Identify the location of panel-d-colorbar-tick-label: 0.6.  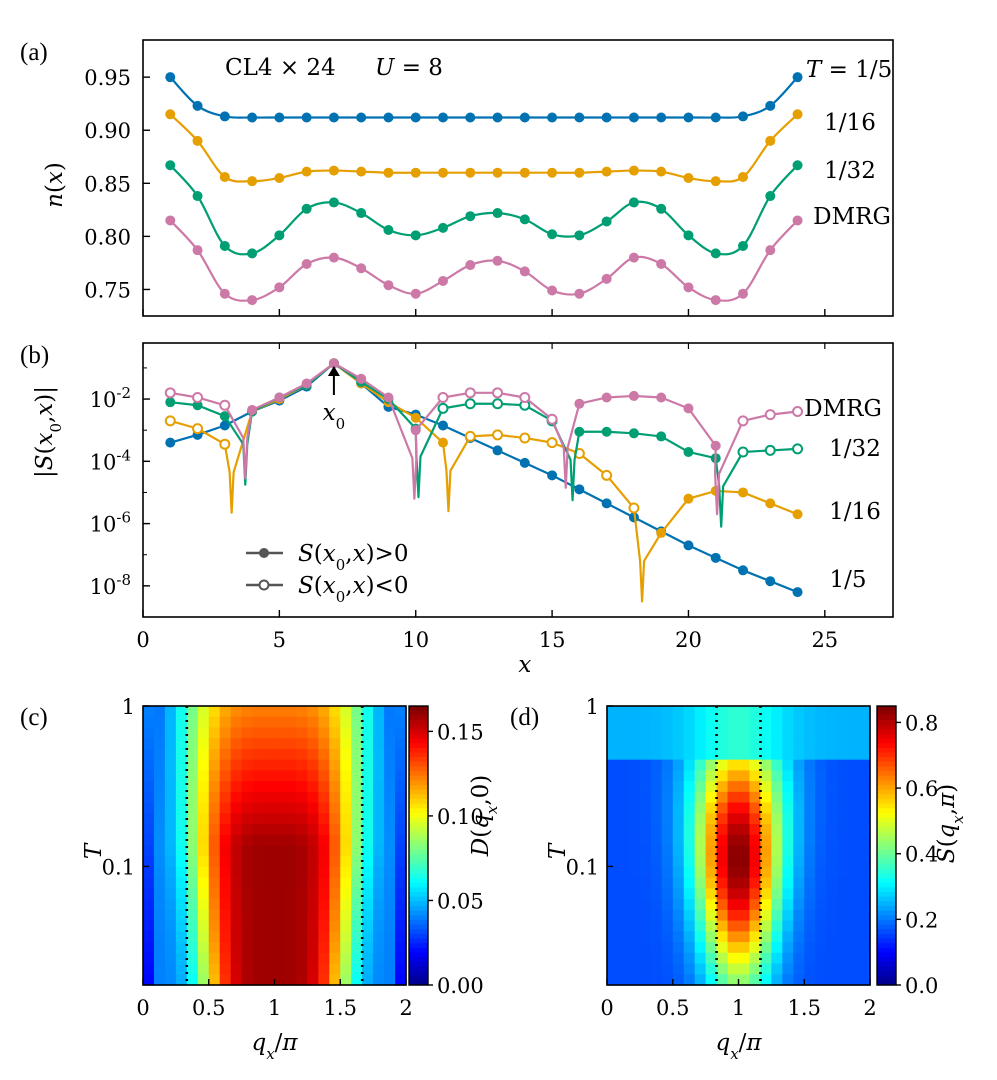
(921, 789).